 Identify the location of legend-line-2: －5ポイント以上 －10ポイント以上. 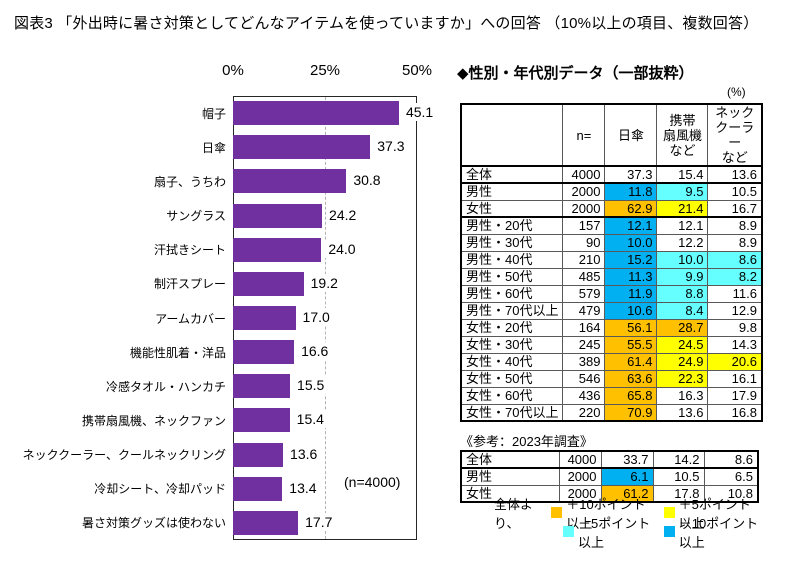
(659, 533).